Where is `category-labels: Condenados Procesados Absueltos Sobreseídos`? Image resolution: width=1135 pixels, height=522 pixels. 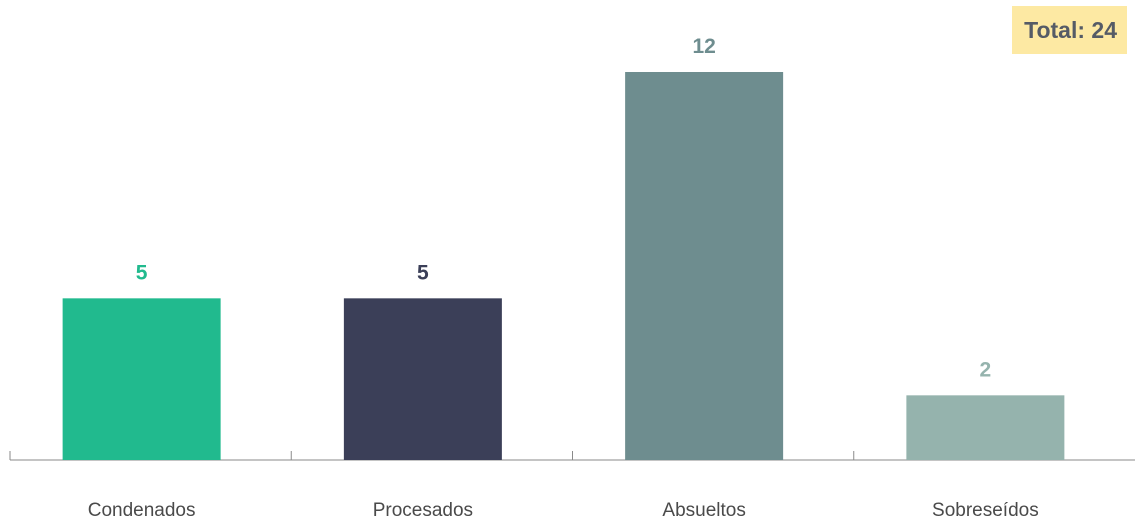 category-labels: Condenados Procesados Absueltos Sobreseídos is located at coordinates (563, 510).